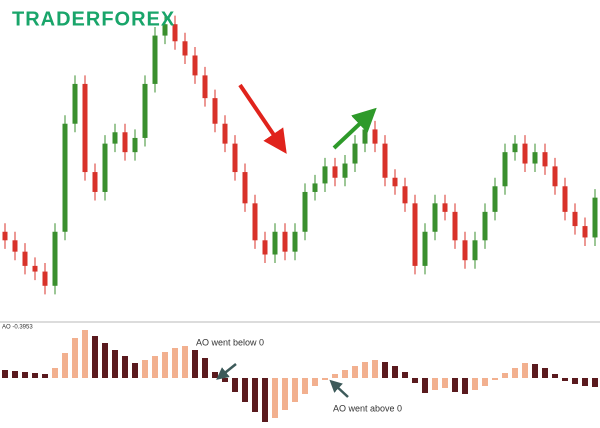 The height and width of the screenshot is (428, 600). I want to click on annotation-arrow, so click(339, 388).